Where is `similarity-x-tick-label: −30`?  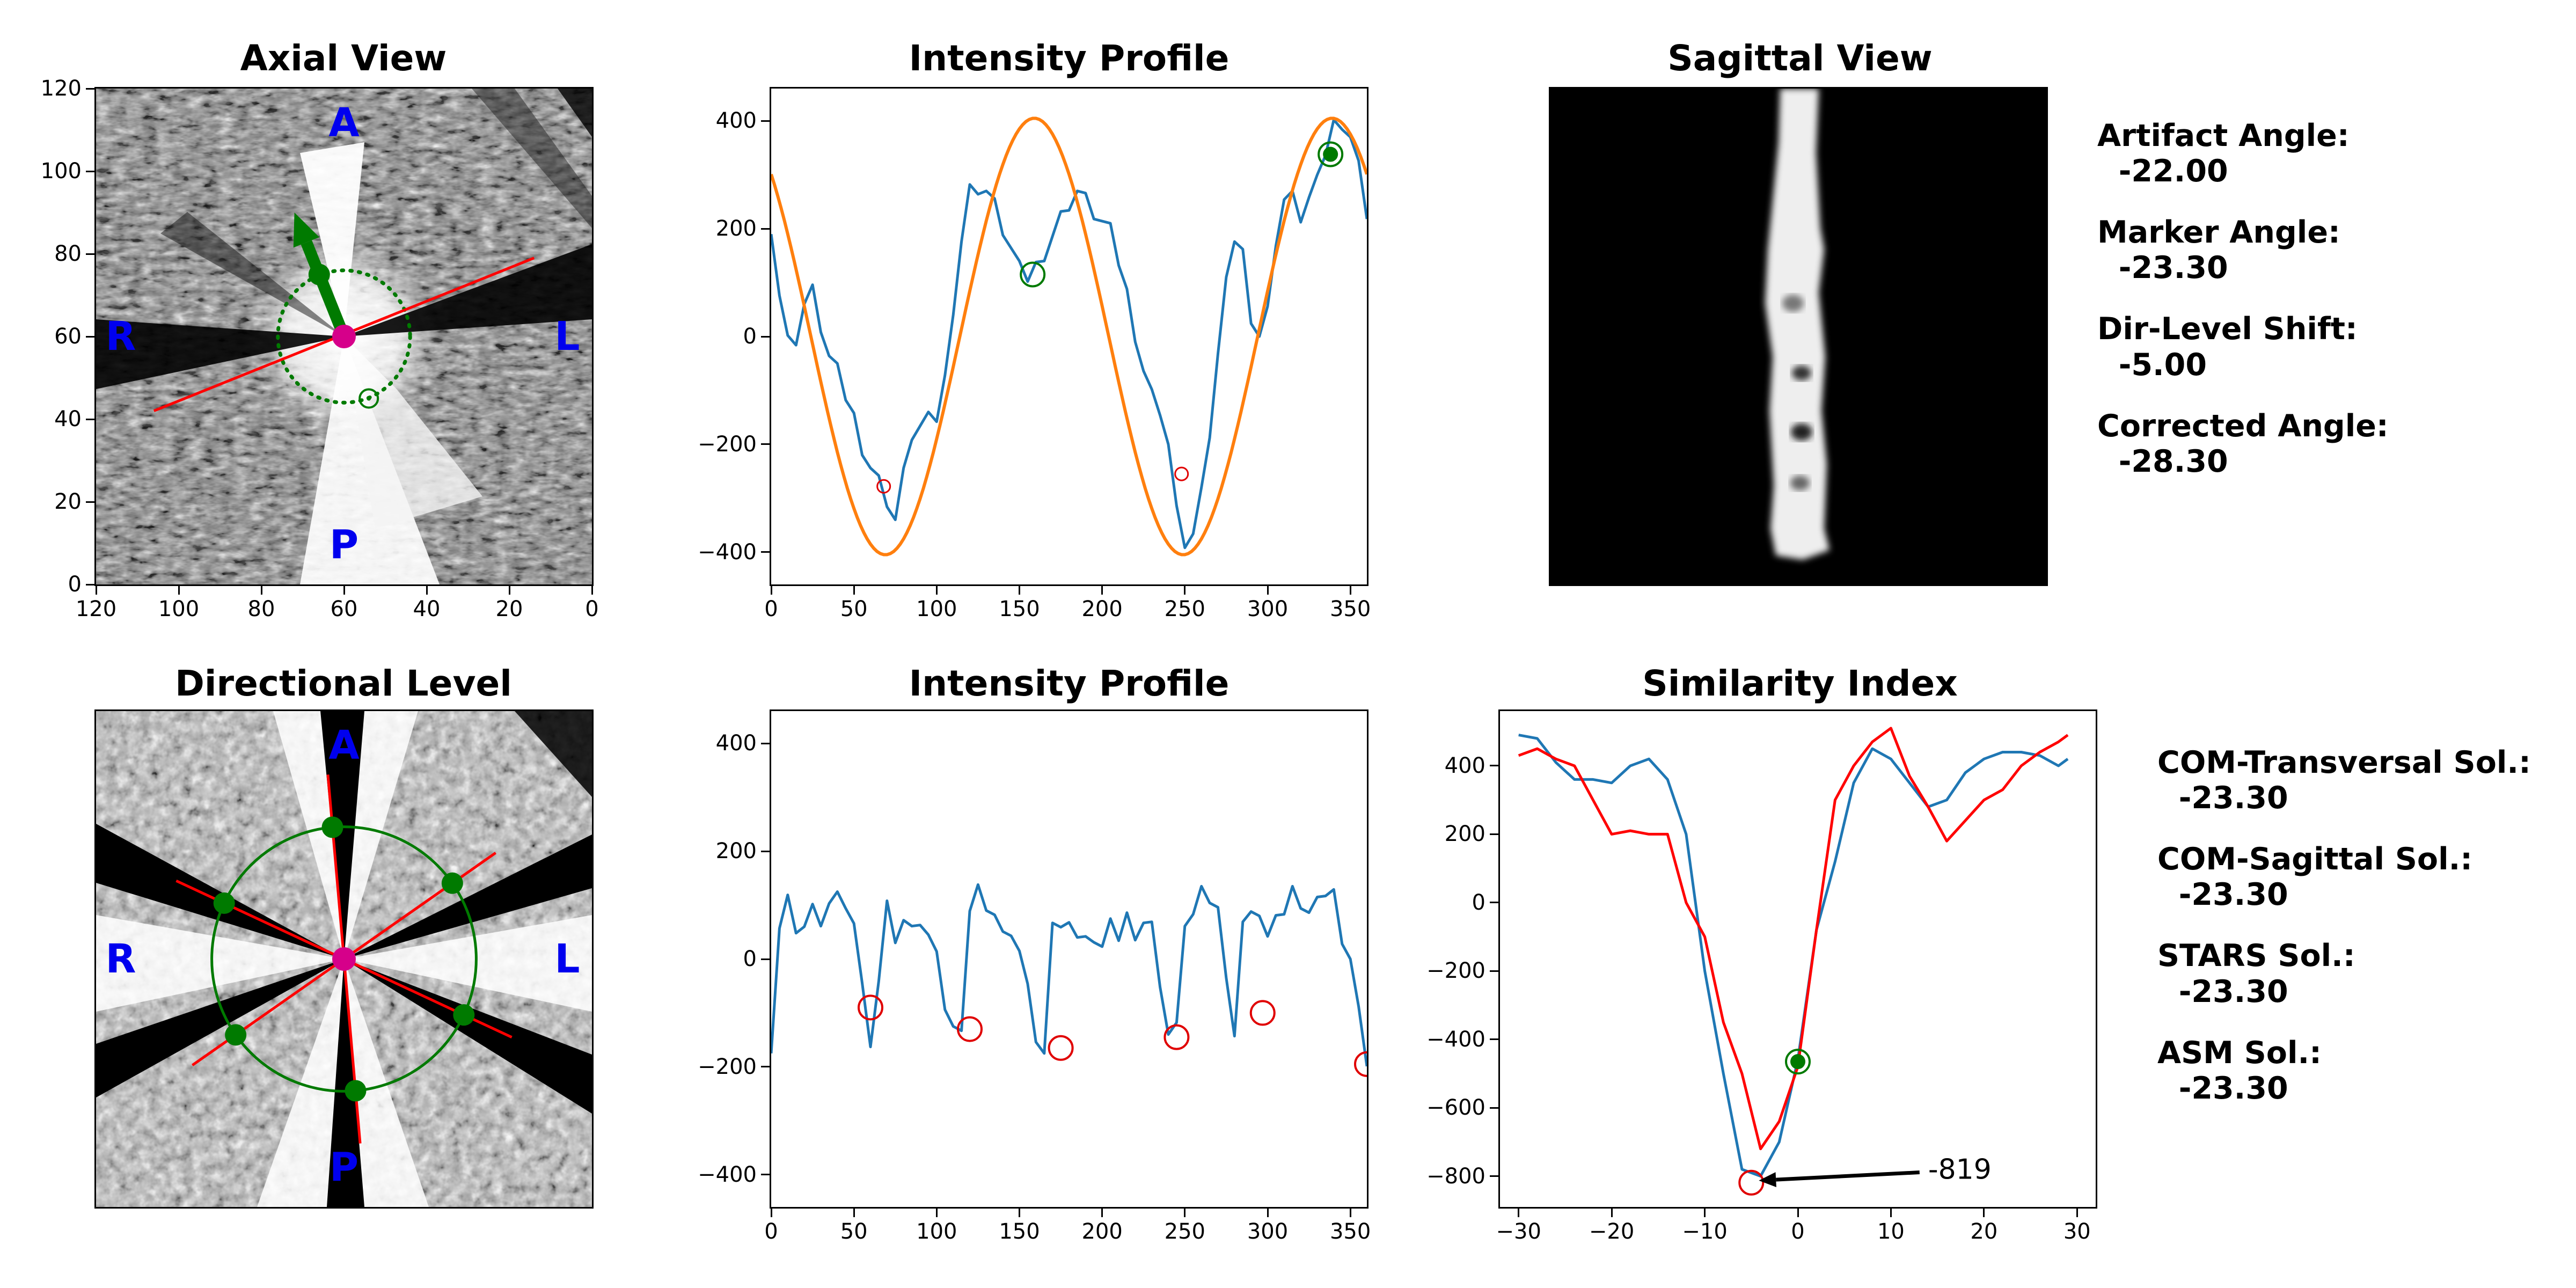 similarity-x-tick-label: −30 is located at coordinates (1518, 1231).